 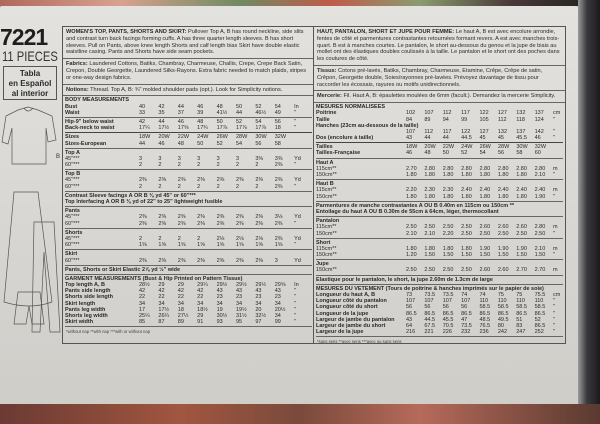 What do you see at coordinates (345, 138) in the screenshot?
I see `row-label: Dos (encolure à taille)` at bounding box center [345, 138].